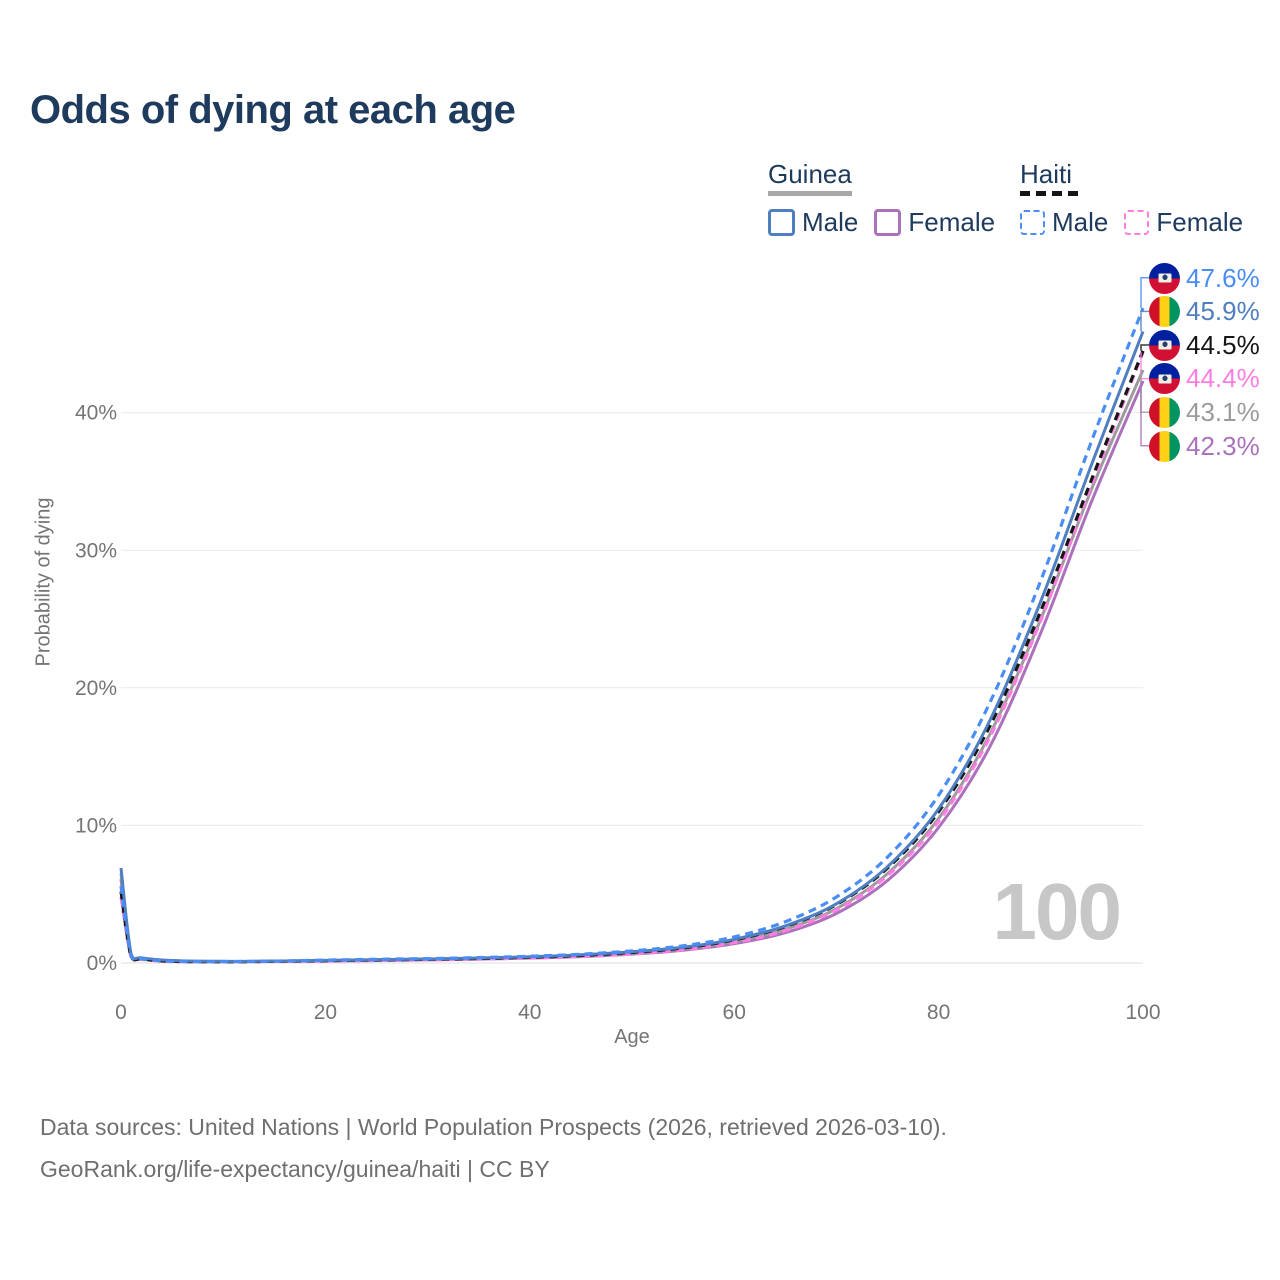 This screenshot has height=1280, width=1280. I want to click on end-label-guinea_all: 43.1%, so click(1204, 412).